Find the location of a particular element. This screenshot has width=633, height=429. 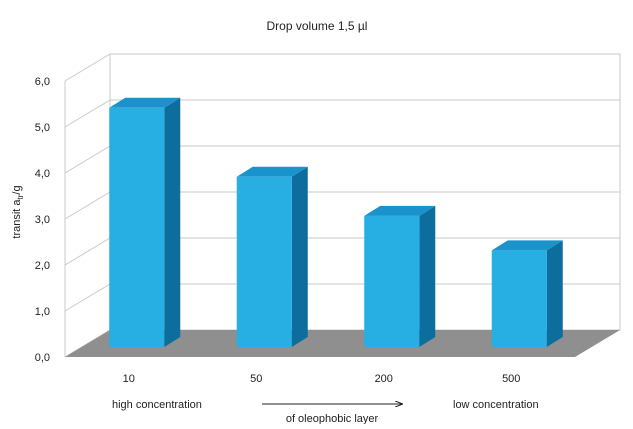

y-tick-label: 3,0 is located at coordinates (42, 220).